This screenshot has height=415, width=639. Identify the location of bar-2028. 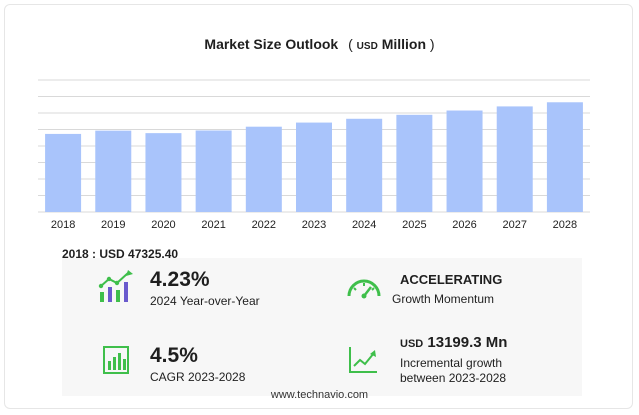
(564, 157).